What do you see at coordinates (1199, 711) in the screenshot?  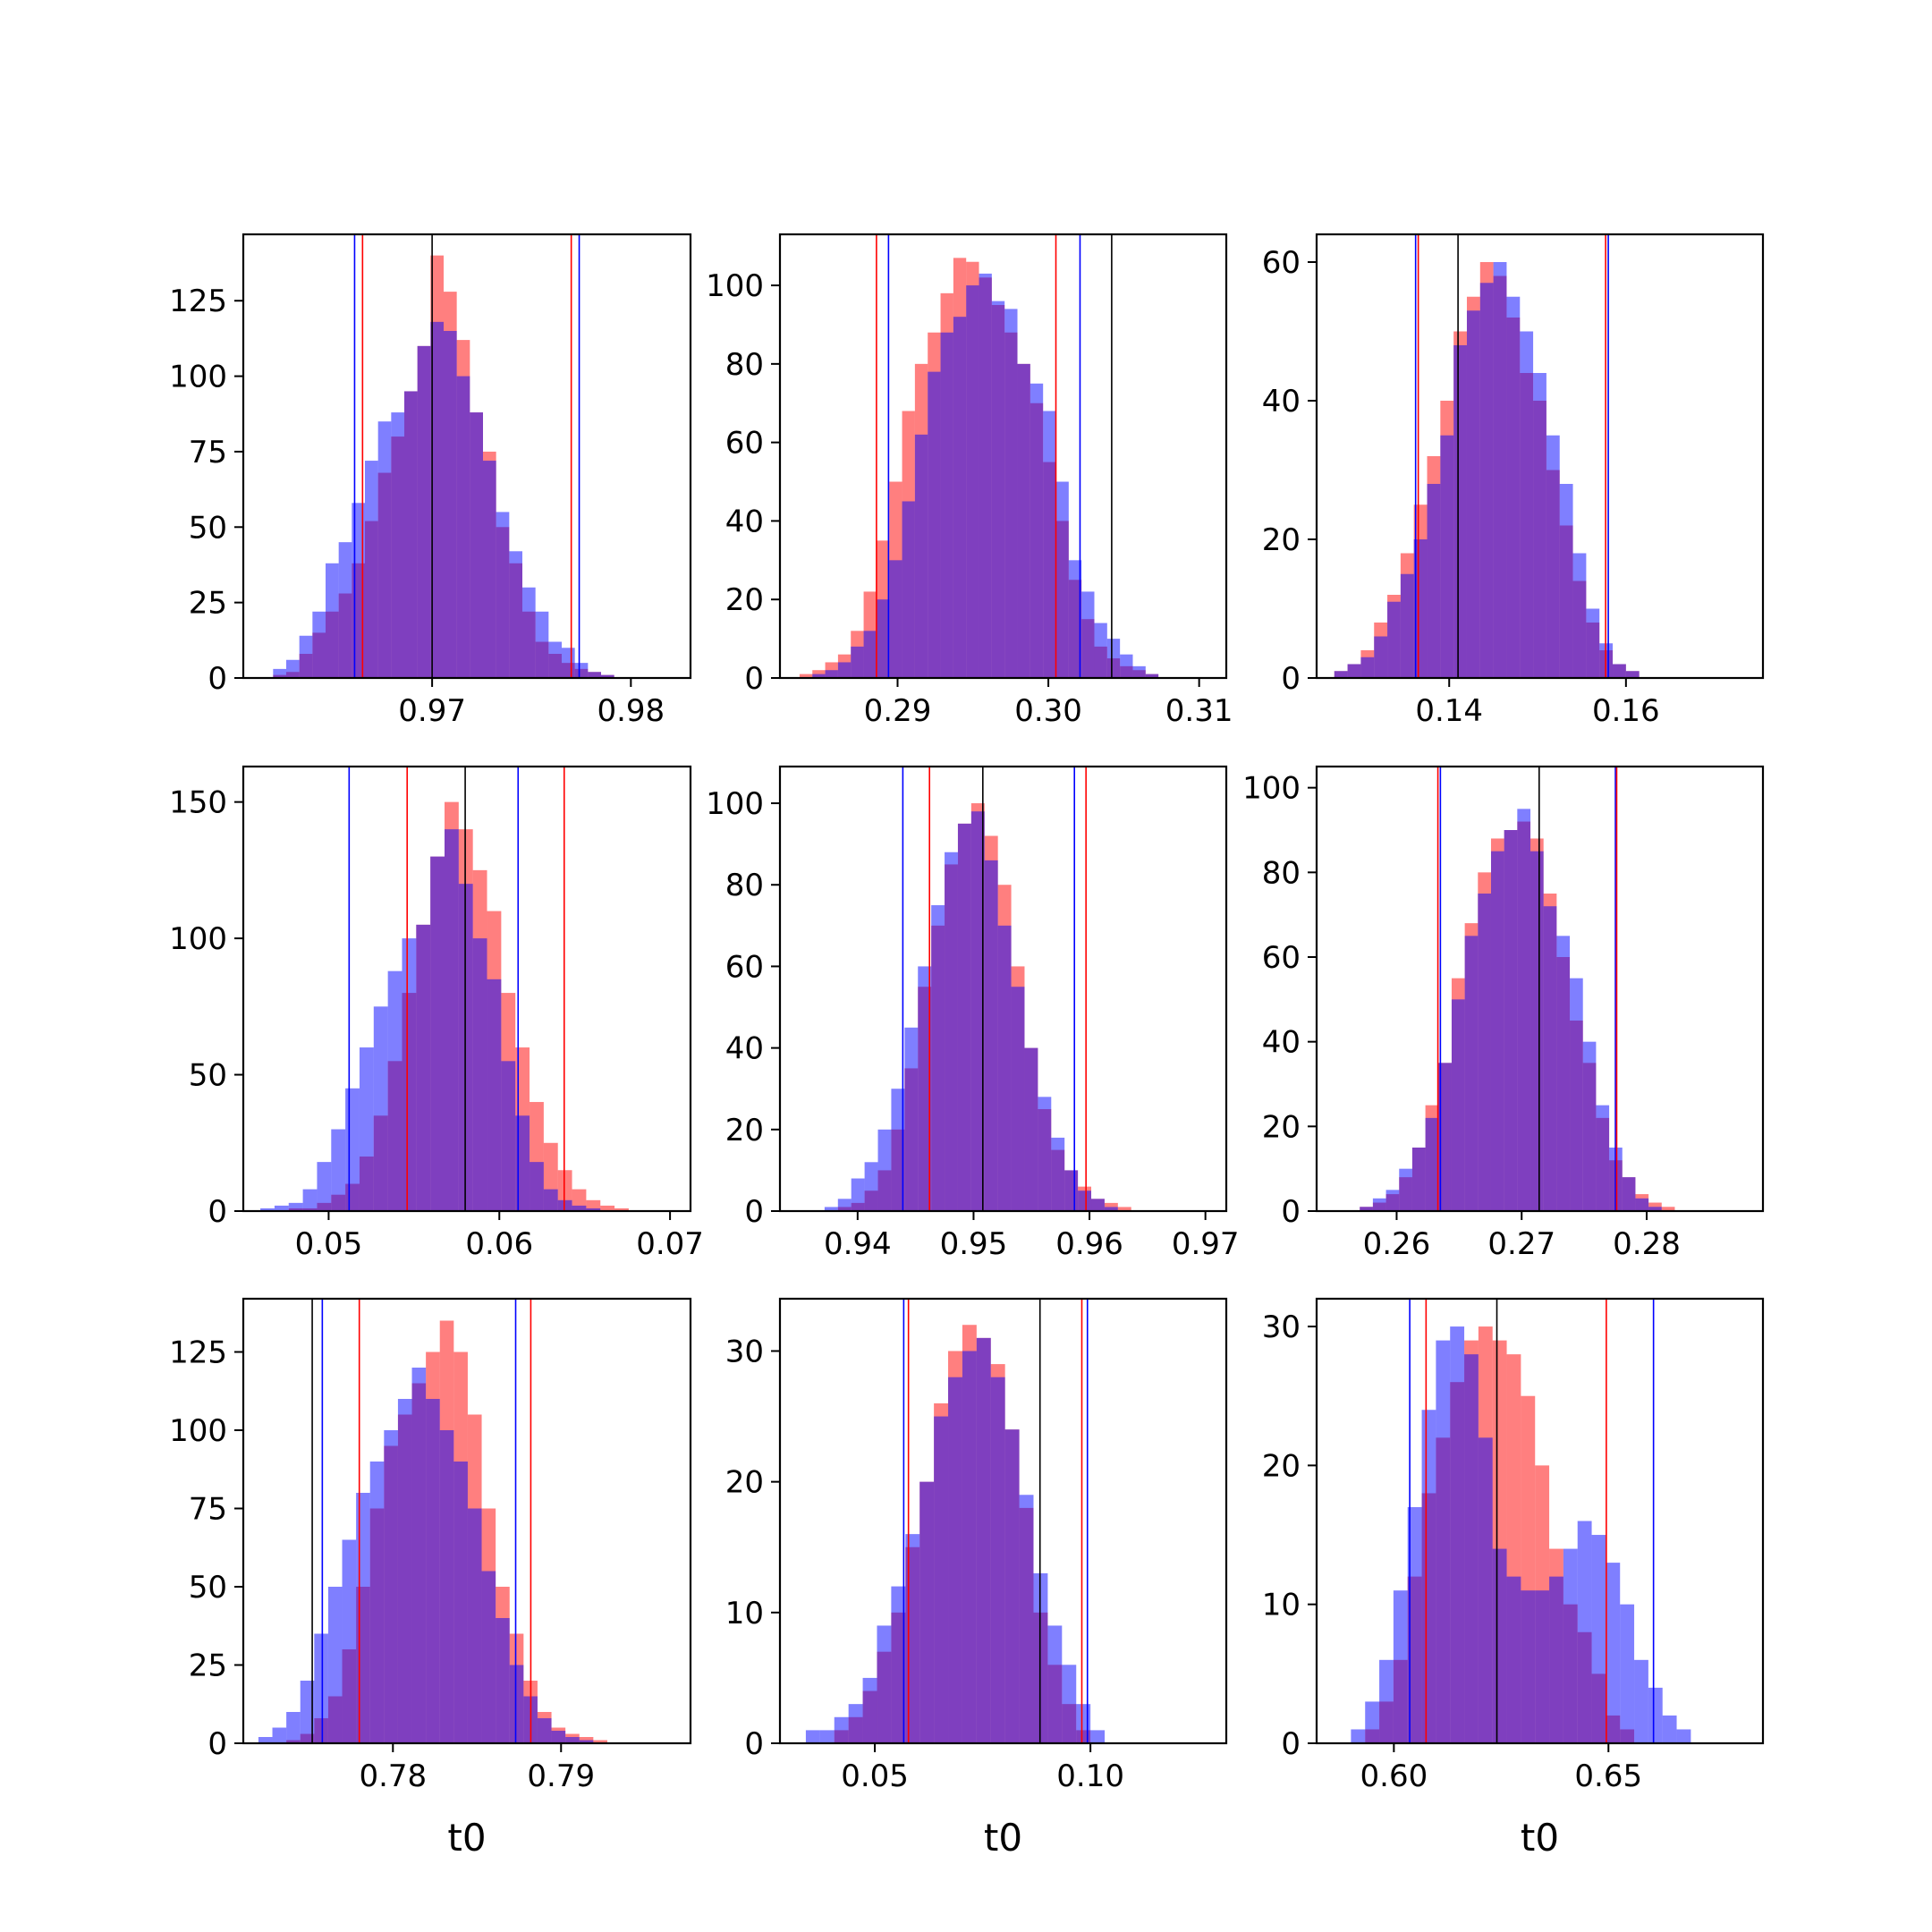 I see `x-tick-label: 0.31` at bounding box center [1199, 711].